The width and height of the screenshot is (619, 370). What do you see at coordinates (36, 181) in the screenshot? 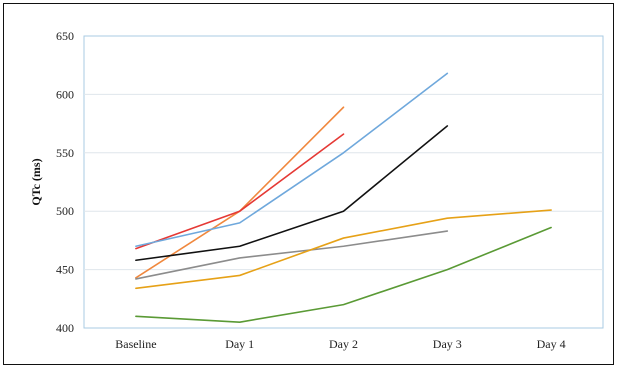
I see `y-axis-title: QTc (ms)` at bounding box center [36, 181].